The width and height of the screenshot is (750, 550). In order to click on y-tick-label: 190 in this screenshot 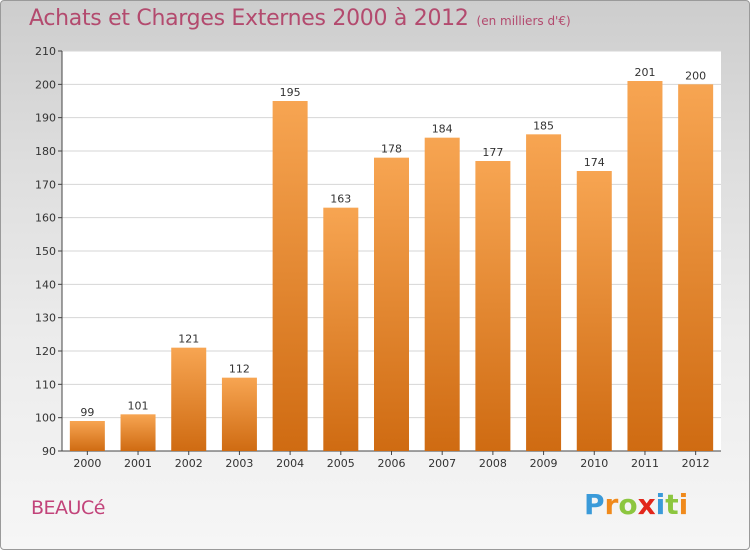, I will do `click(45, 118)`.